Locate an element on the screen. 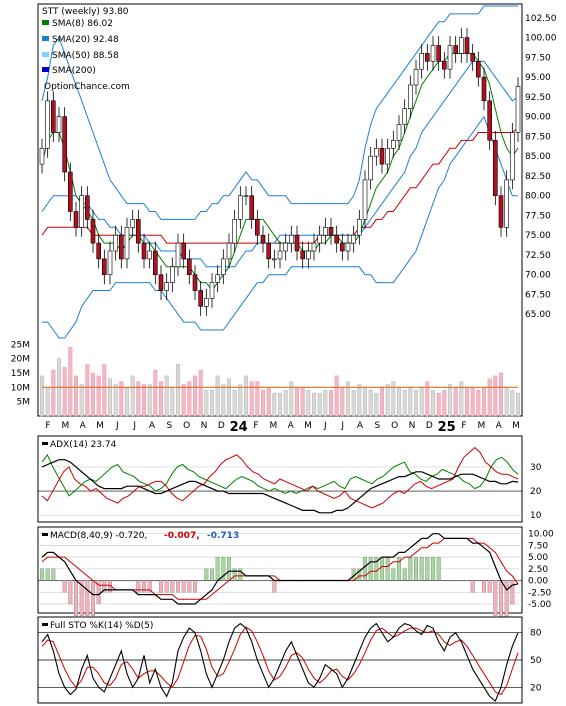  month-tick-label: S is located at coordinates (377, 426).